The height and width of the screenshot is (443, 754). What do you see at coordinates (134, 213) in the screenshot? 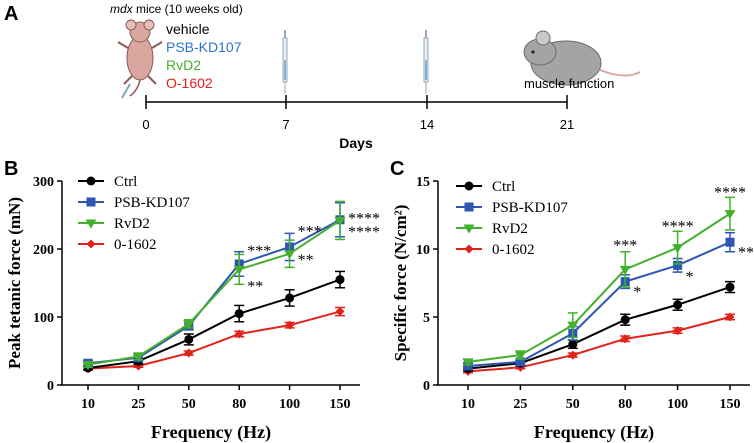
I see `legend: Ctrl PSB-KD107 RvD2 0-1602` at bounding box center [134, 213].